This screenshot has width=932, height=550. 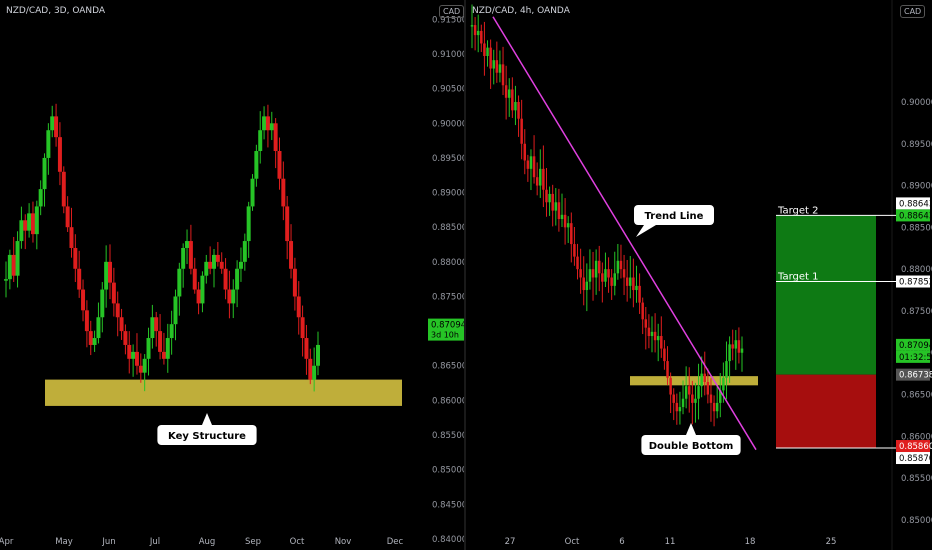 I want to click on price-axis-label: 0.84000, so click(x=449, y=540).